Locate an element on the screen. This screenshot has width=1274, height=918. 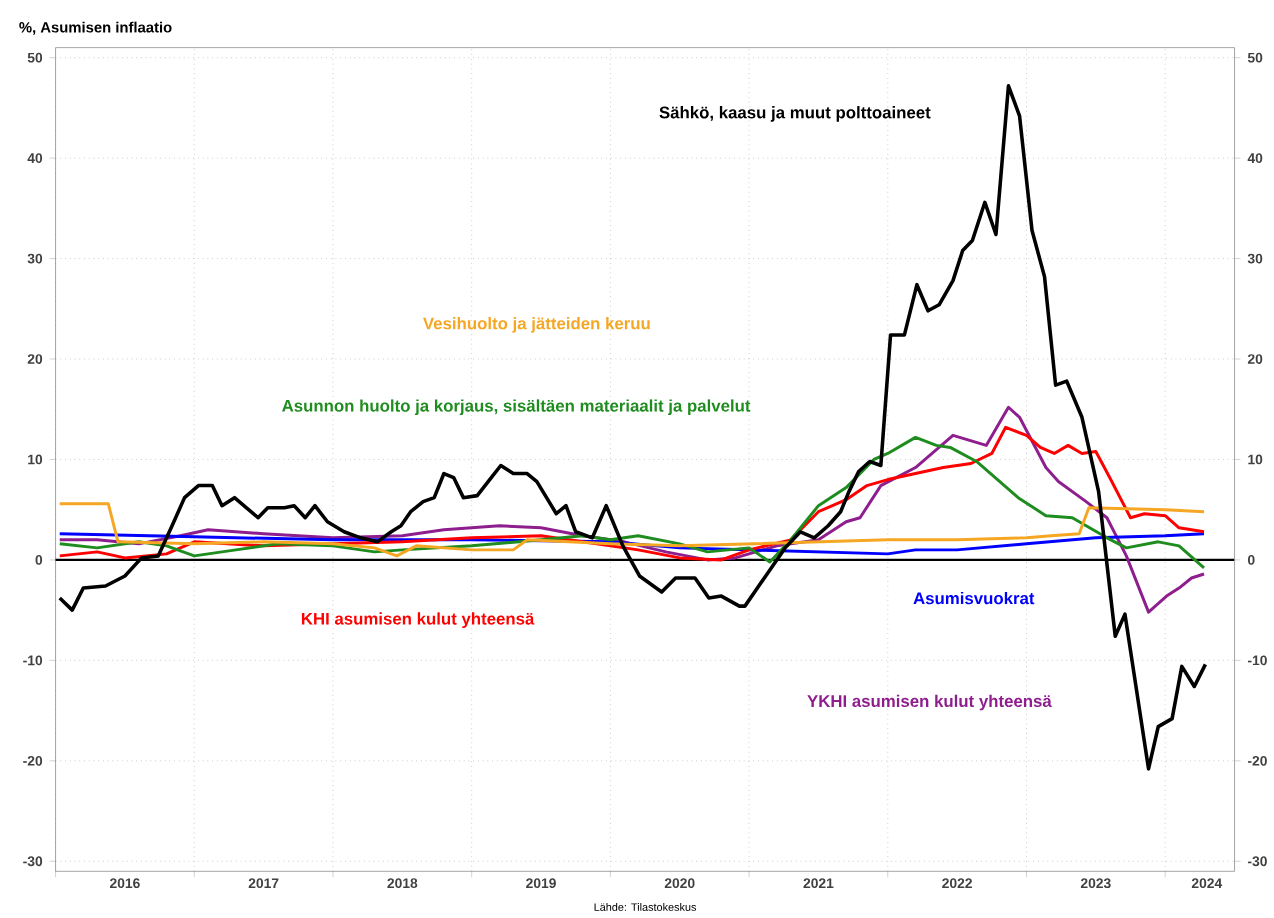
text: YKHI asumisen kulut yhteensä is located at coordinates (929, 702).